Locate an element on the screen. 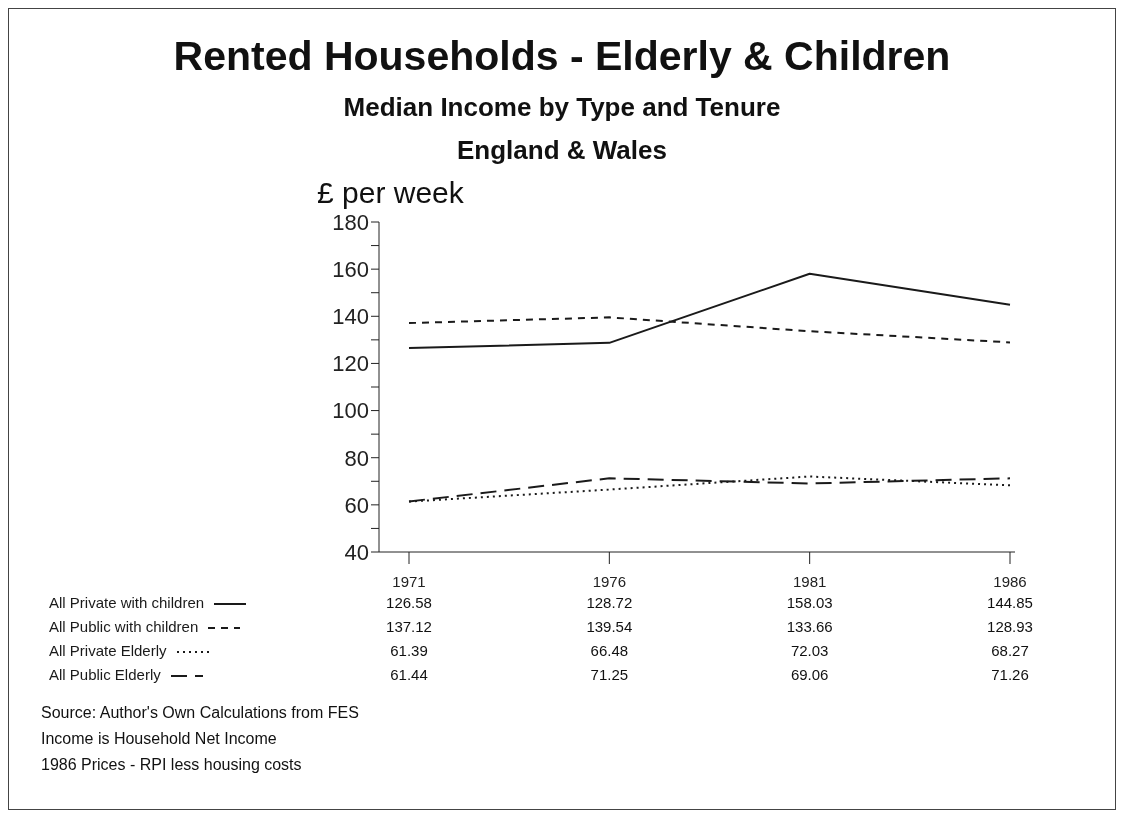  x-tick-label: 1986 is located at coordinates (1010, 581).